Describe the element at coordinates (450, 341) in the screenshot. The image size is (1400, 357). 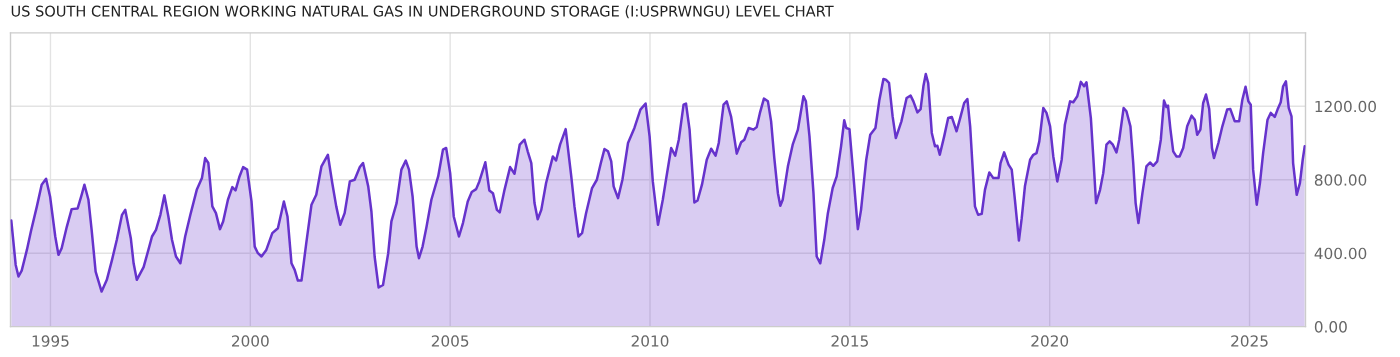
I see `x-tick-label: 2005` at that location.